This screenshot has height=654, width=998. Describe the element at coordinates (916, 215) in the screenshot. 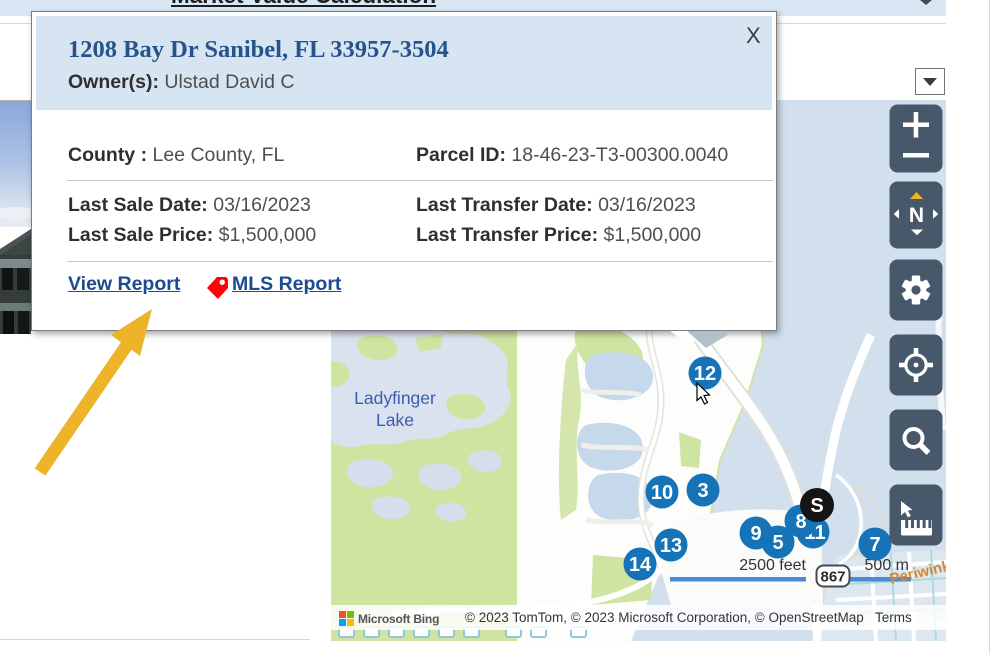

I see `svg-text: N` at that location.